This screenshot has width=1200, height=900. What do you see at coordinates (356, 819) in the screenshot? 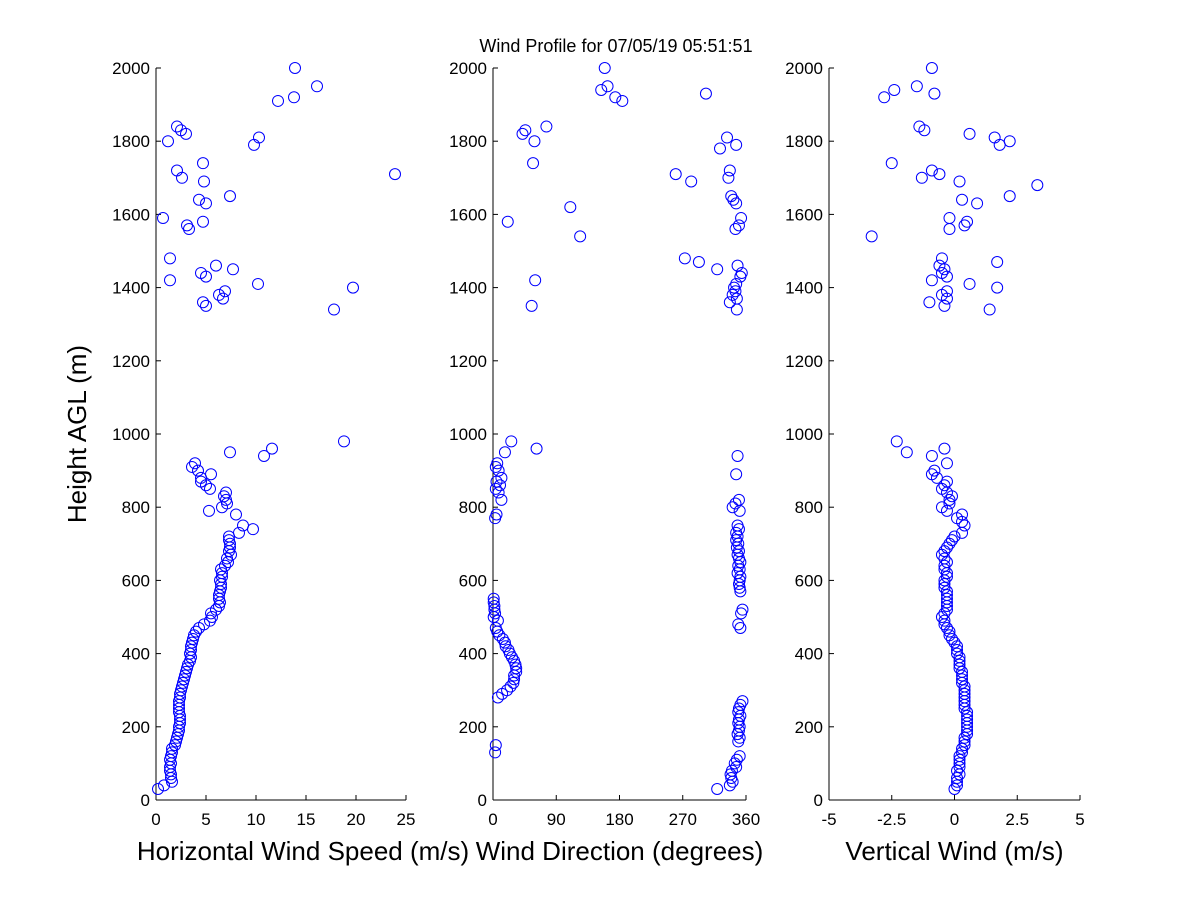
I see `x-tick-label: 20` at bounding box center [356, 819].